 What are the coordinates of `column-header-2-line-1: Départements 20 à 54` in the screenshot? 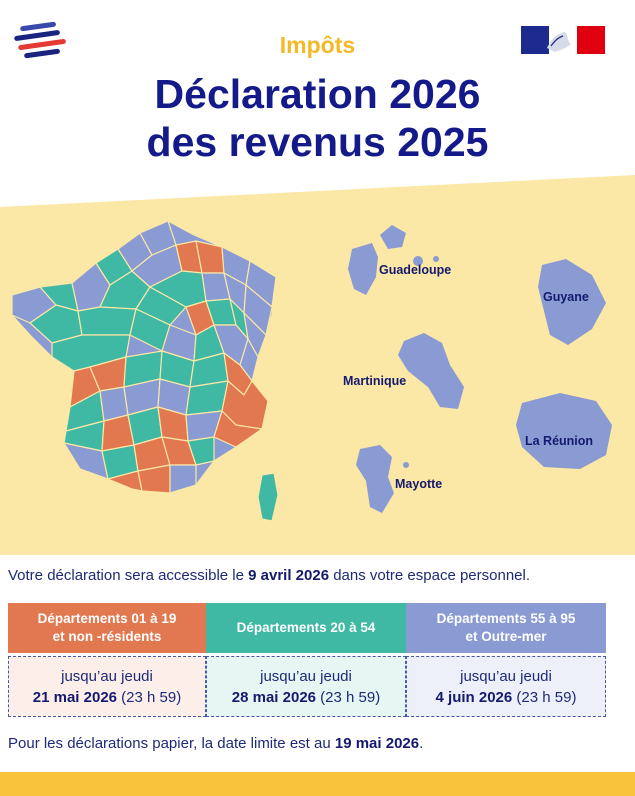 It's located at (306, 627).